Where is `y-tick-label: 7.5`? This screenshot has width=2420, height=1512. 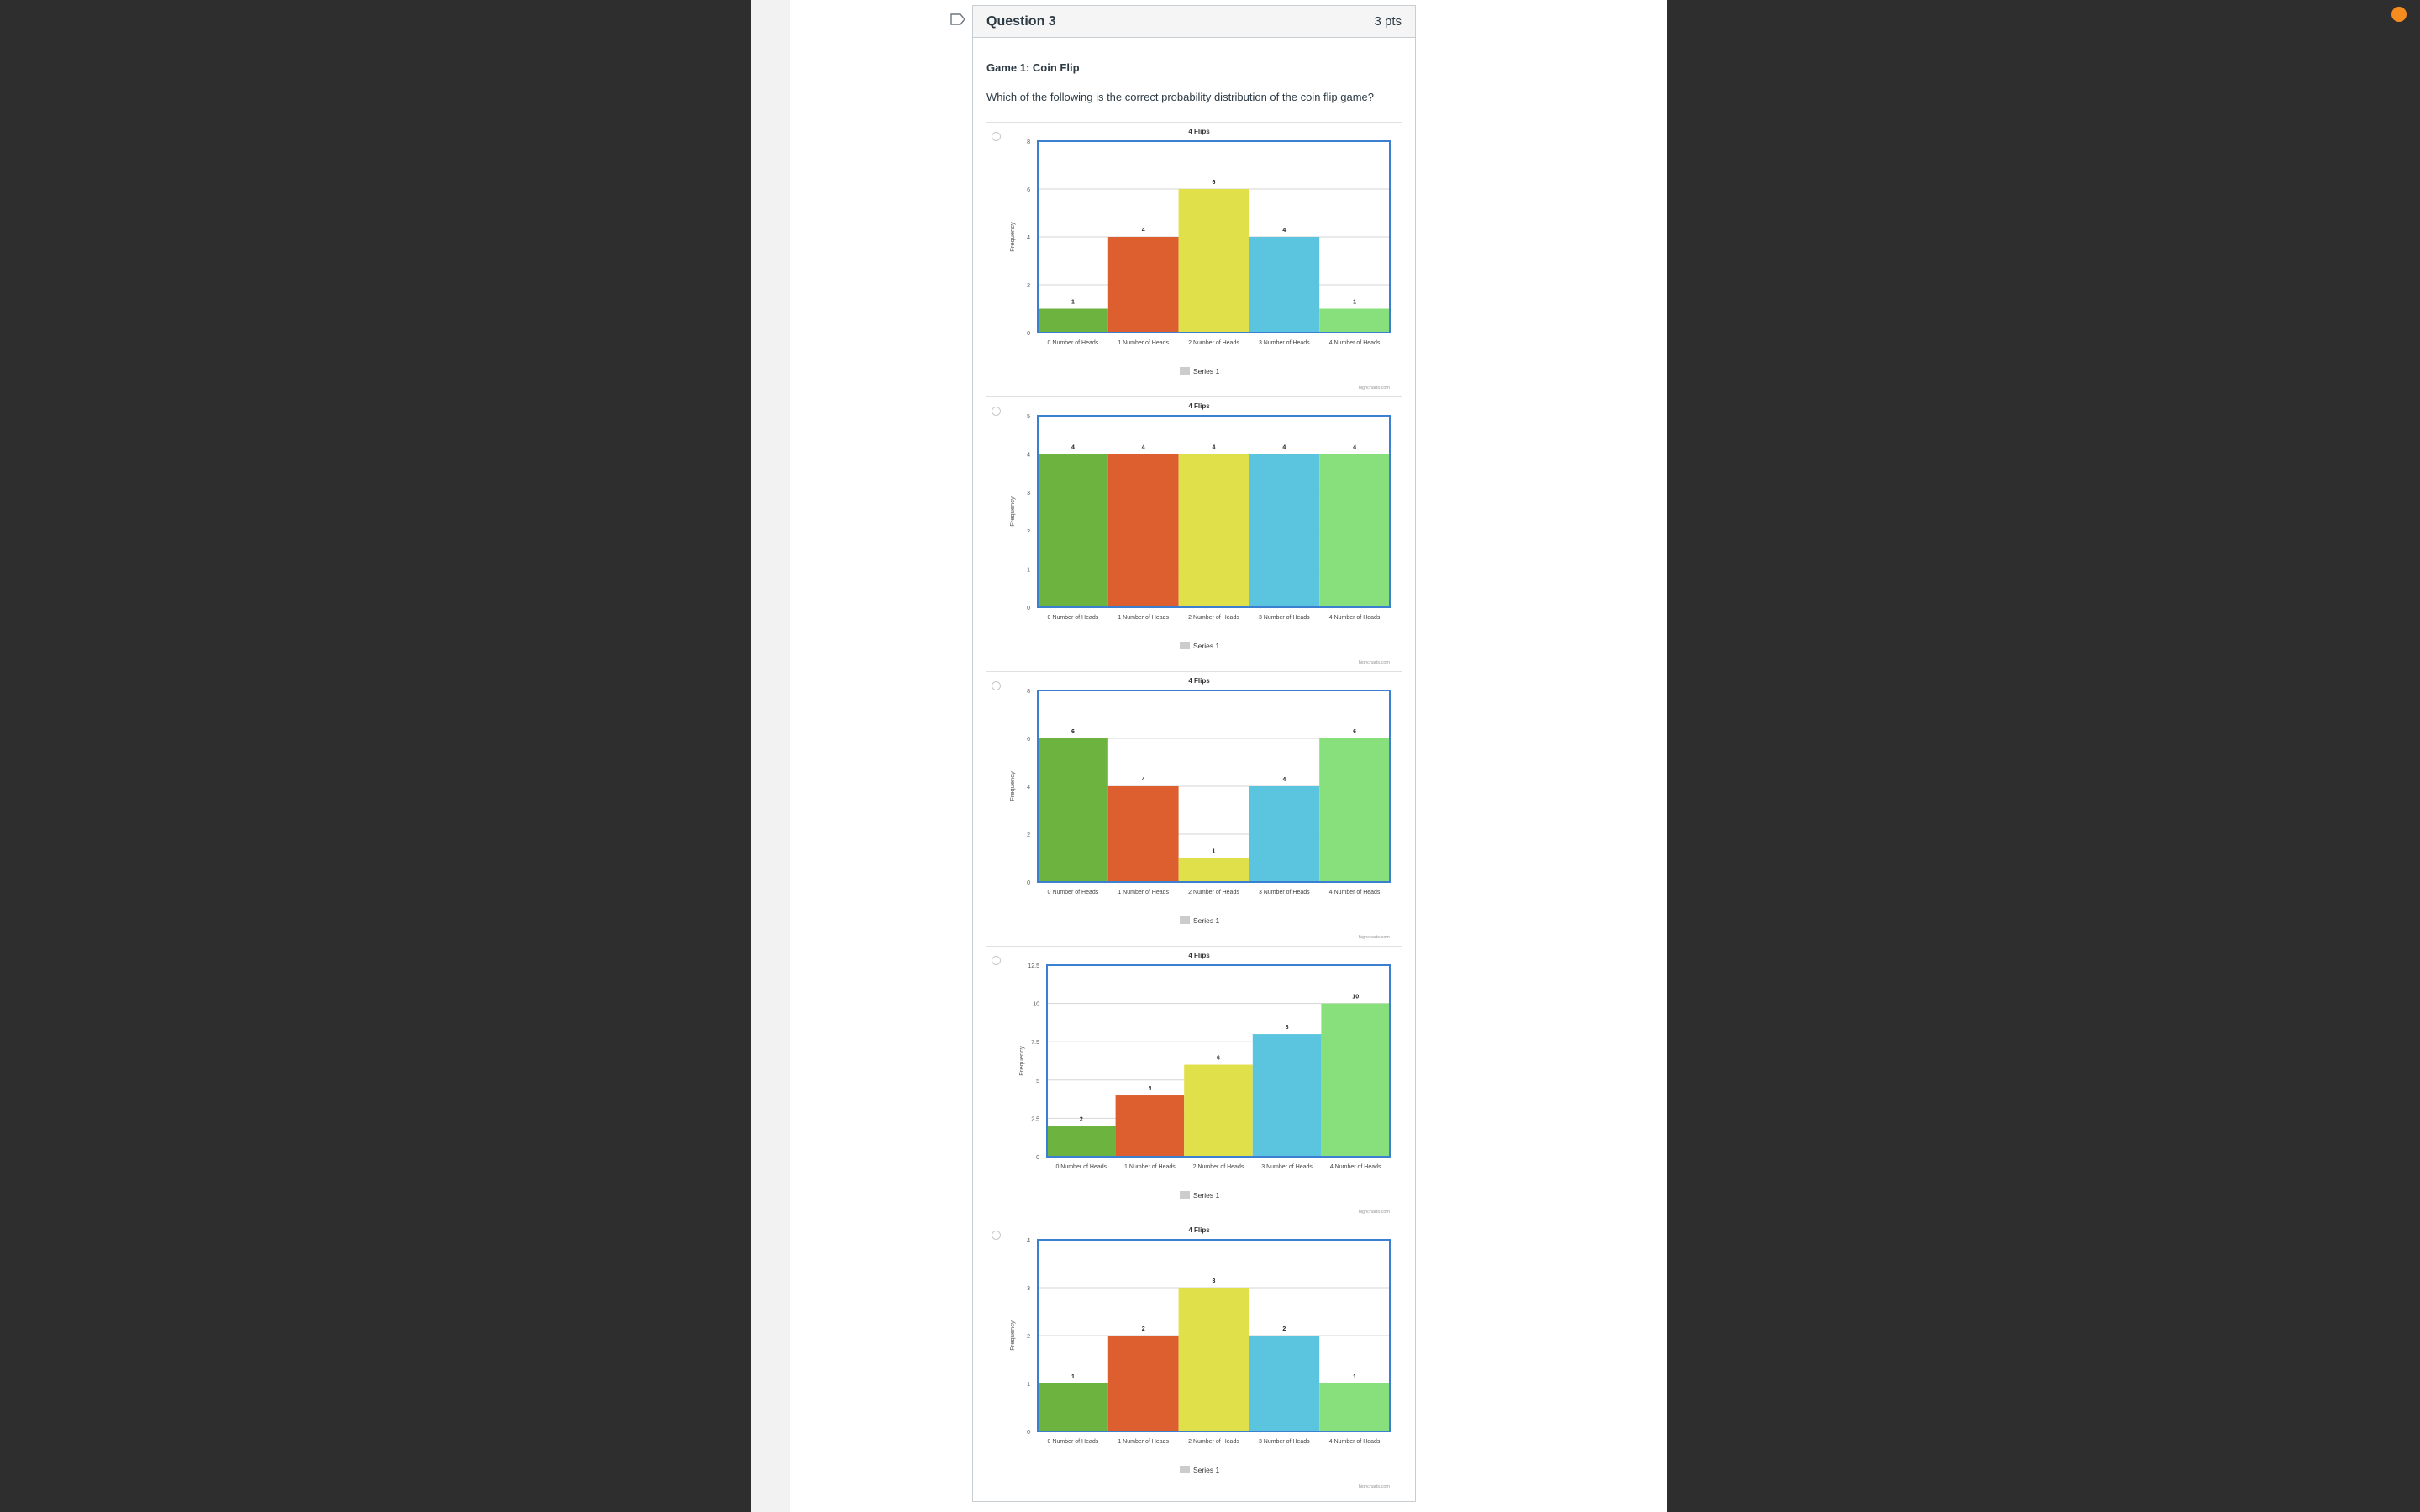
y-tick-label: 7.5 is located at coordinates (1035, 1043).